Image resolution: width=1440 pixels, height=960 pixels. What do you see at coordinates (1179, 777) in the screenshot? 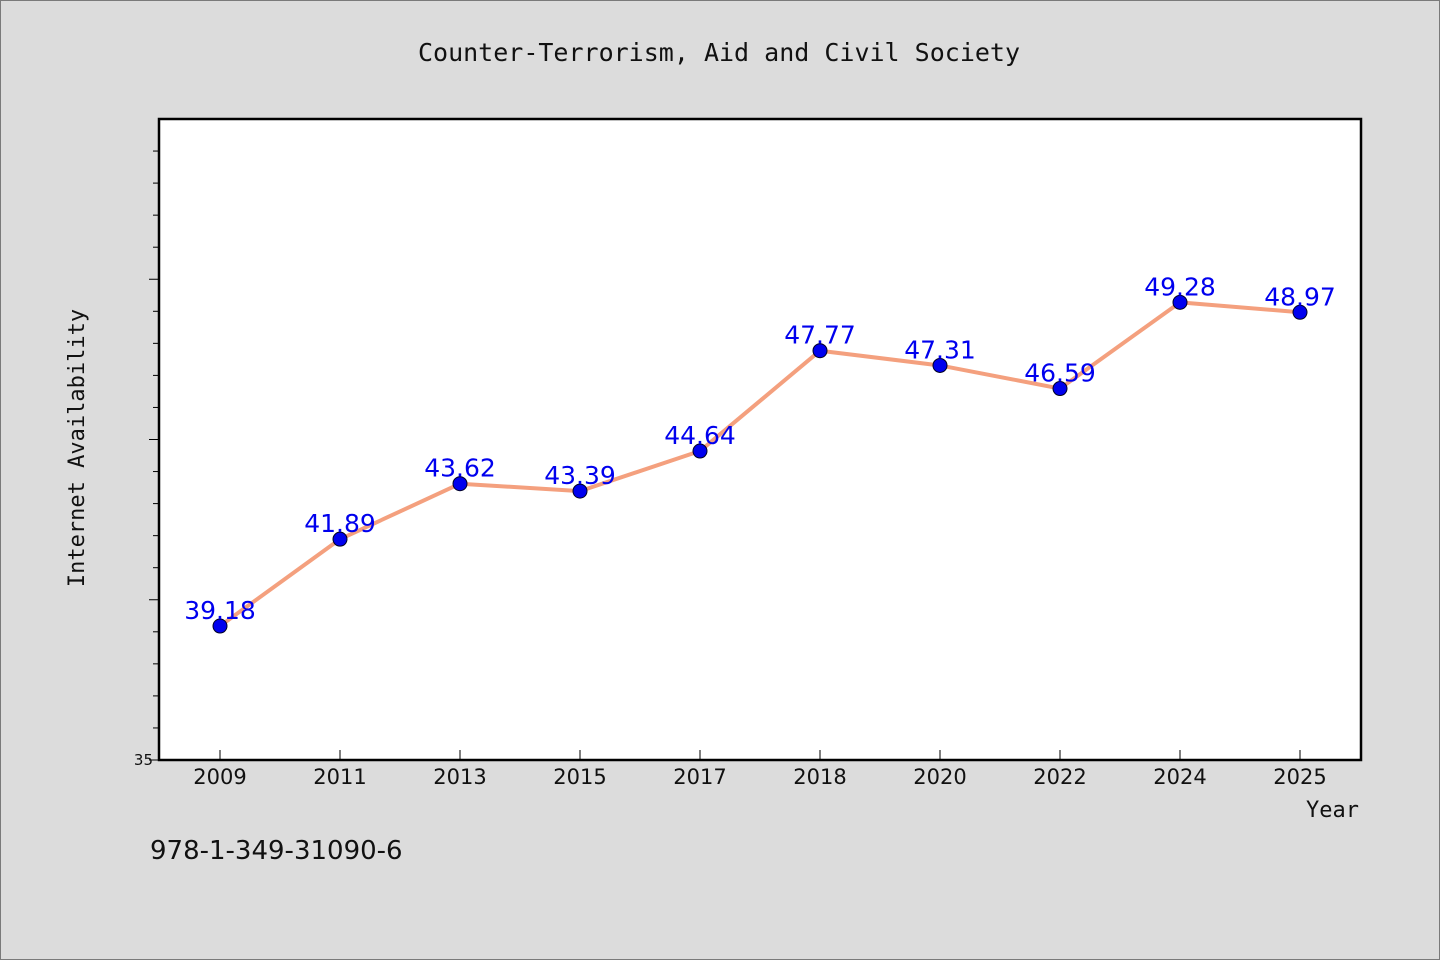
I see `x-tick-label: 2024` at bounding box center [1179, 777].